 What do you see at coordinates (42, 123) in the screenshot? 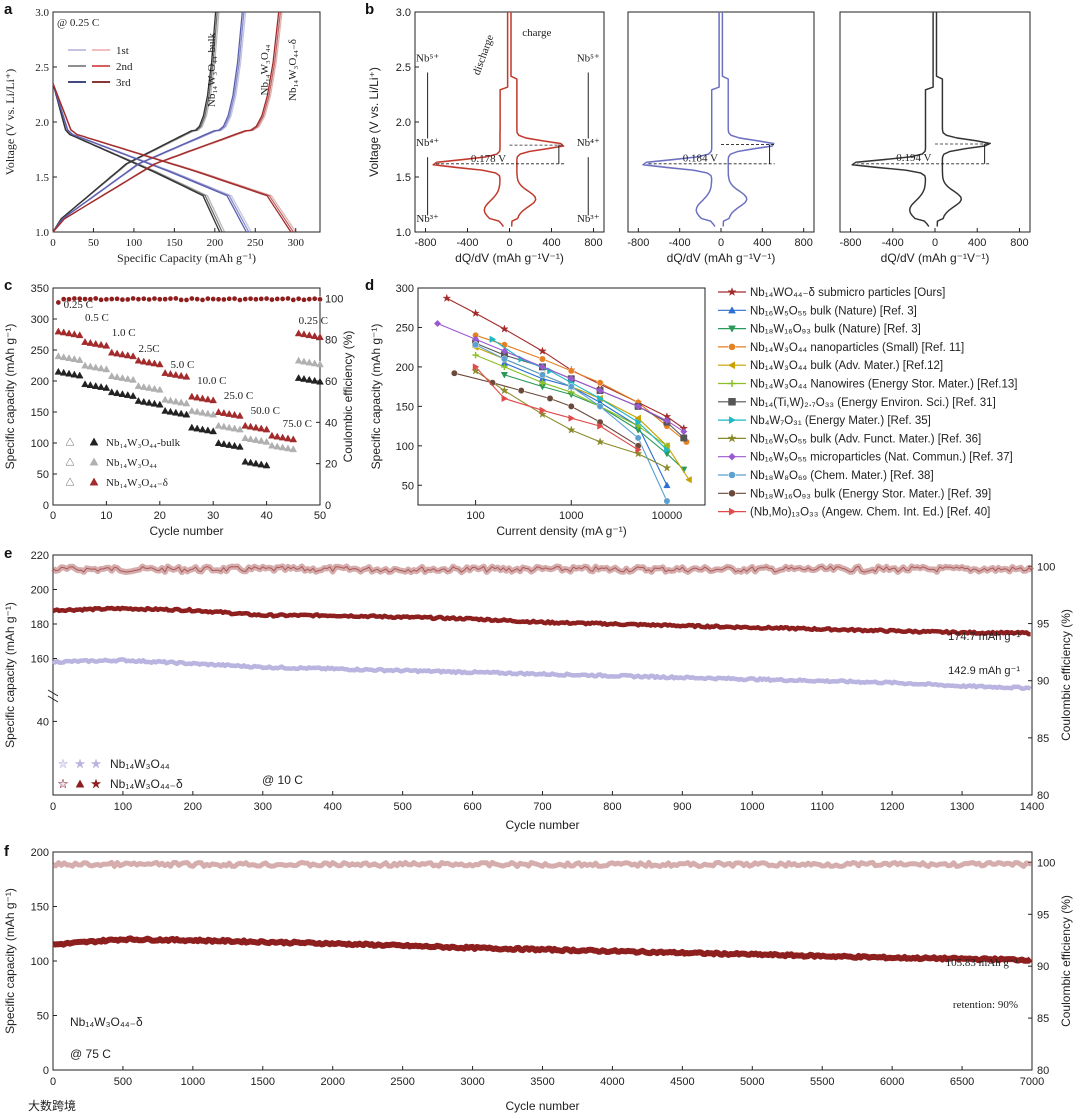
I see `y-tick-label: 2.0` at bounding box center [42, 123].